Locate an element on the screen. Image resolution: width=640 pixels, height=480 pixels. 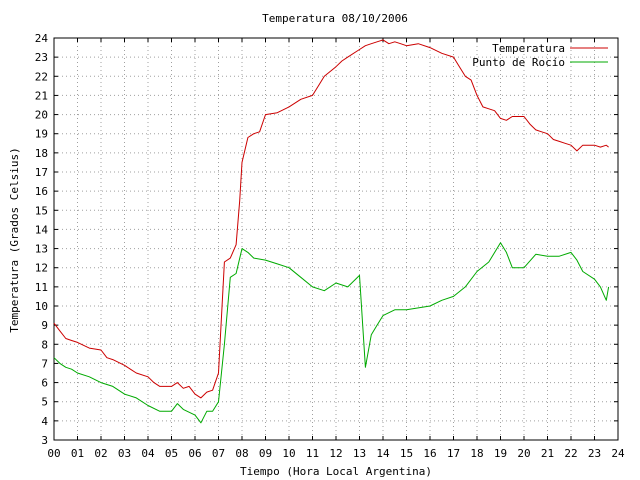
y-tick-label: 23 is located at coordinates (41, 57).